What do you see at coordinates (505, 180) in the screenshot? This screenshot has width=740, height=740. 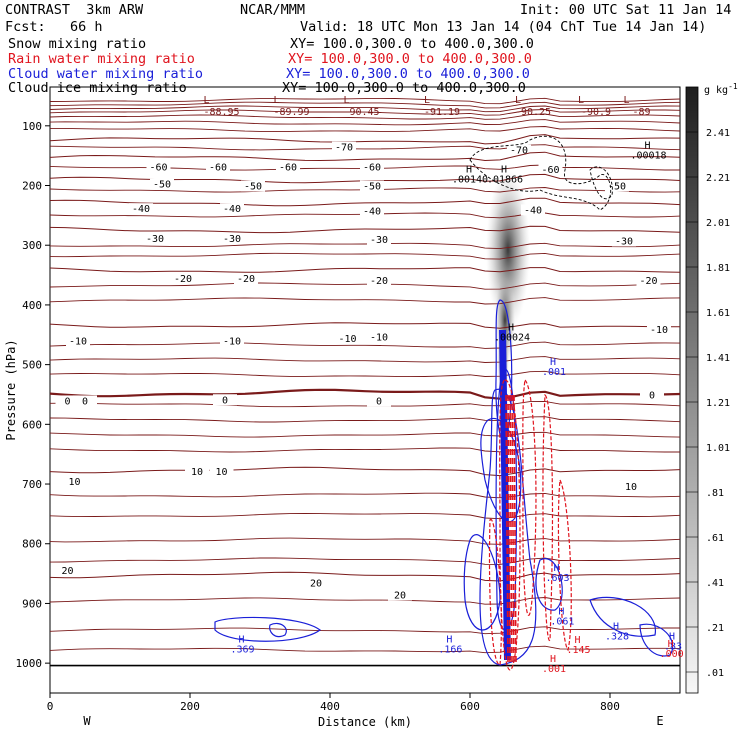 I see `maximum-value: .01866` at bounding box center [505, 180].